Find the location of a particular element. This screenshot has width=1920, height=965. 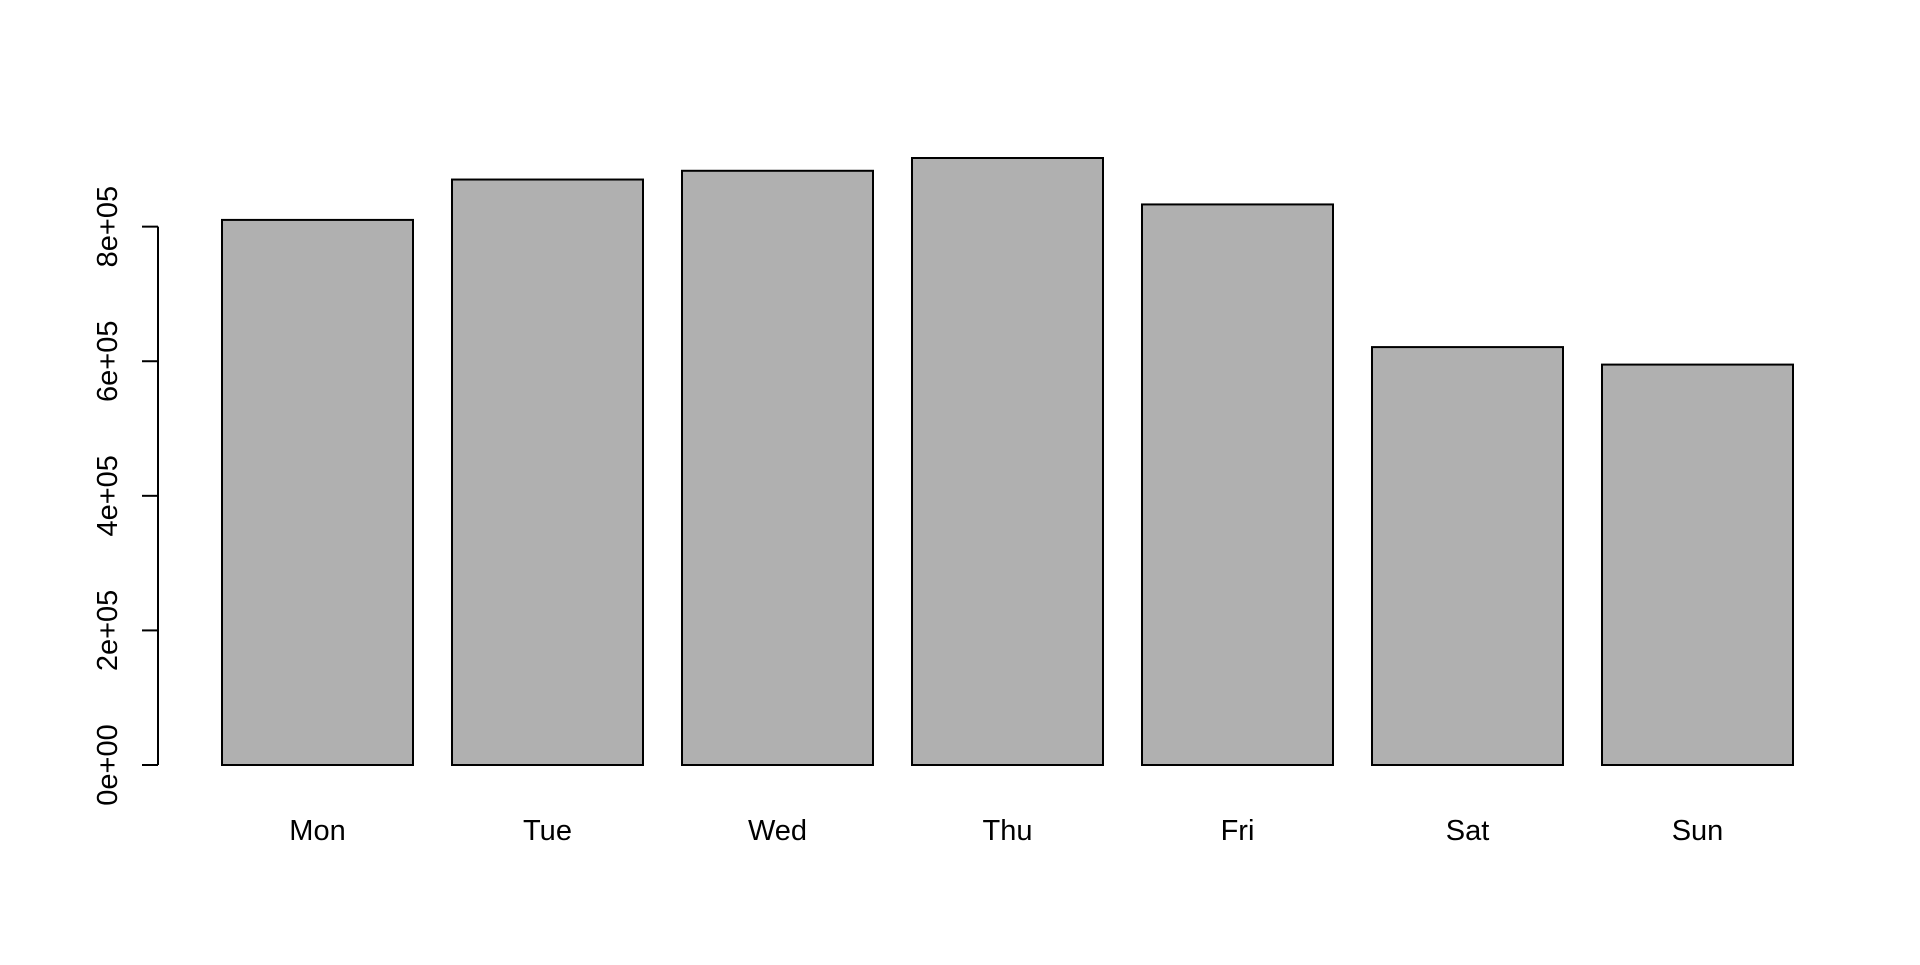

y-tick-label: 2e+05 is located at coordinates (108, 630).